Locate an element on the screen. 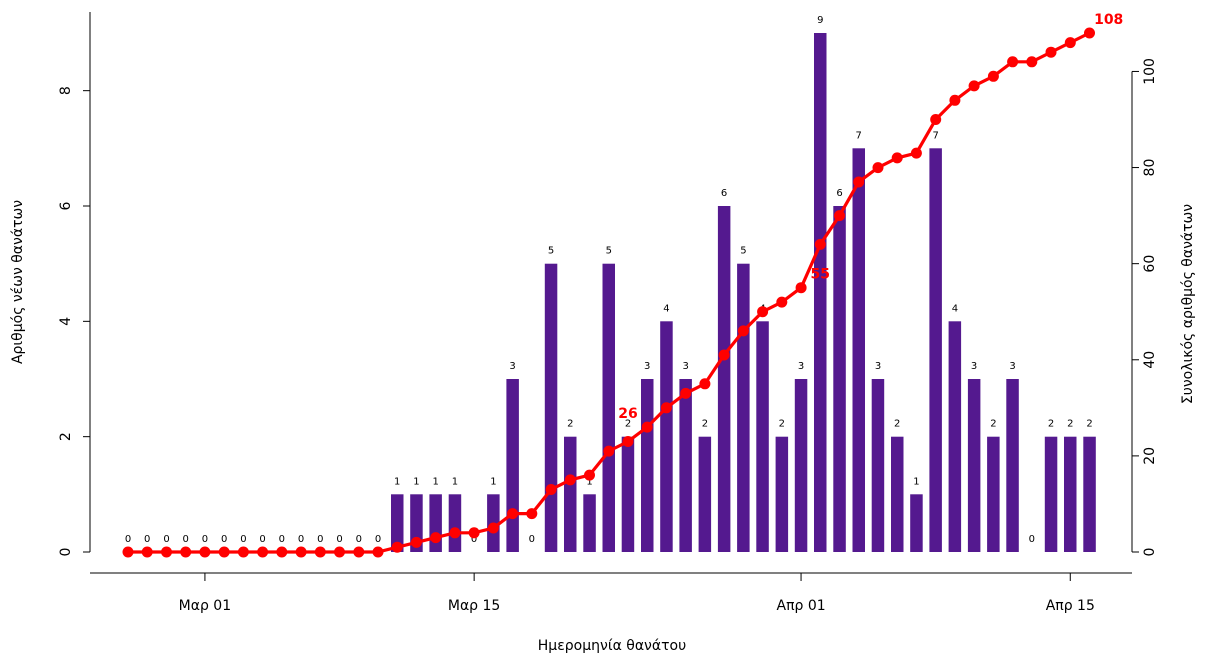 The height and width of the screenshot is (656, 1213). bar-value-label: 5 is located at coordinates (551, 251).